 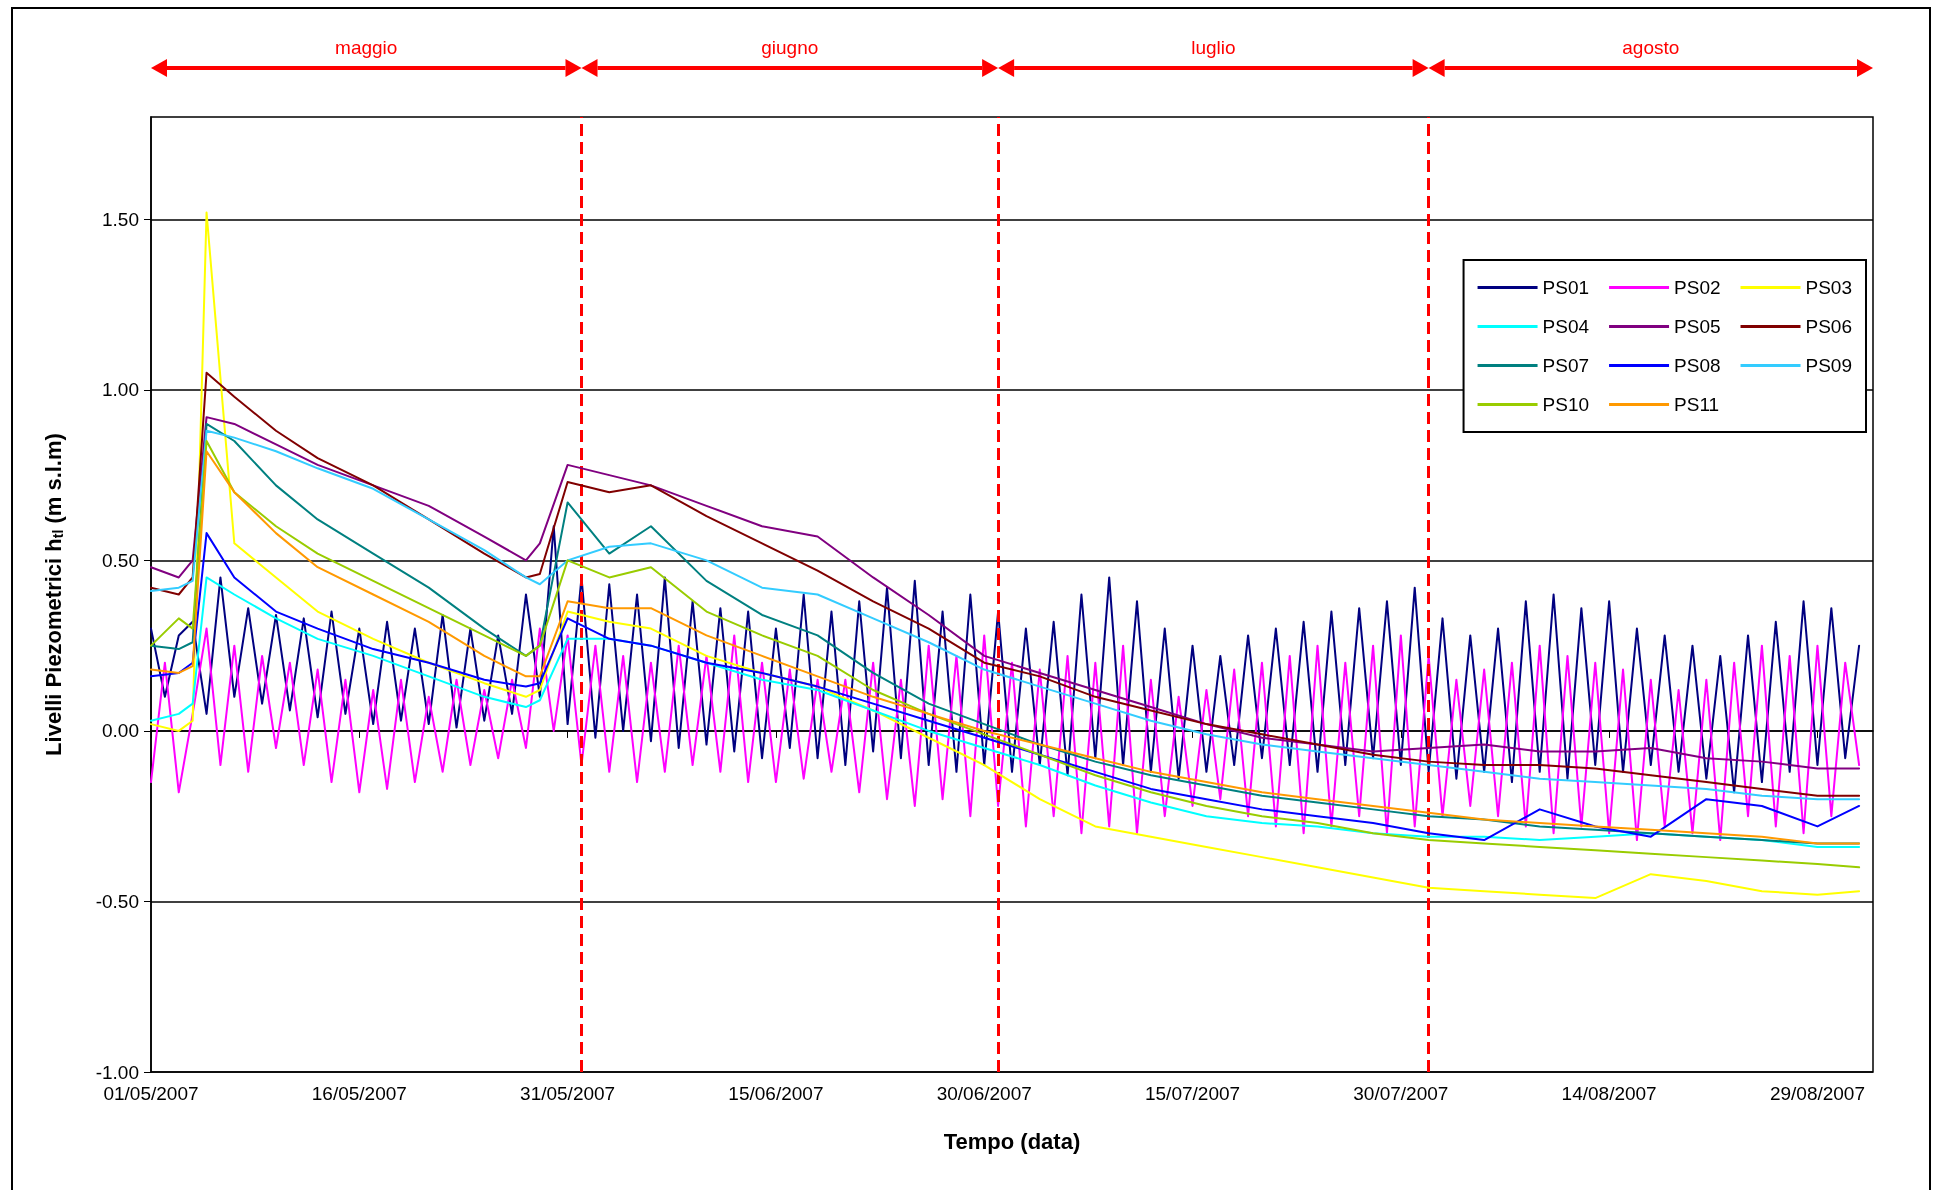 I want to click on legend-label: PS02, so click(x=1697, y=287).